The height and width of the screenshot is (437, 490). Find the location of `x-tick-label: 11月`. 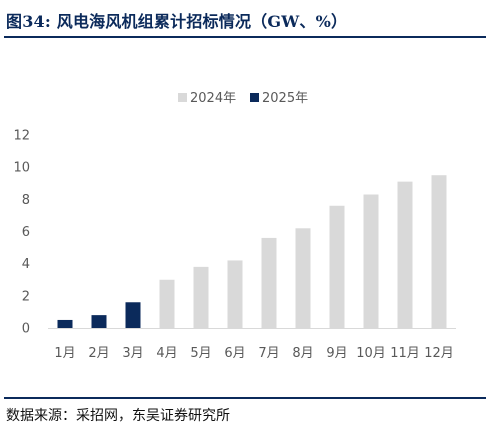

x-tick-label: 11月 is located at coordinates (405, 353).